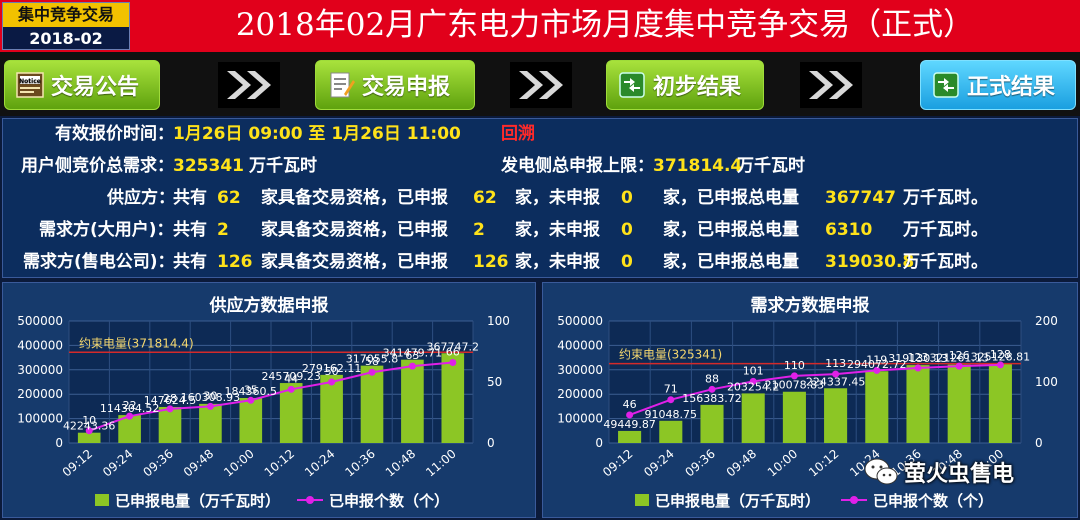 Image resolution: width=1080 pixels, height=520 pixels. I want to click on row-label: 供应方：, so click(141, 198).